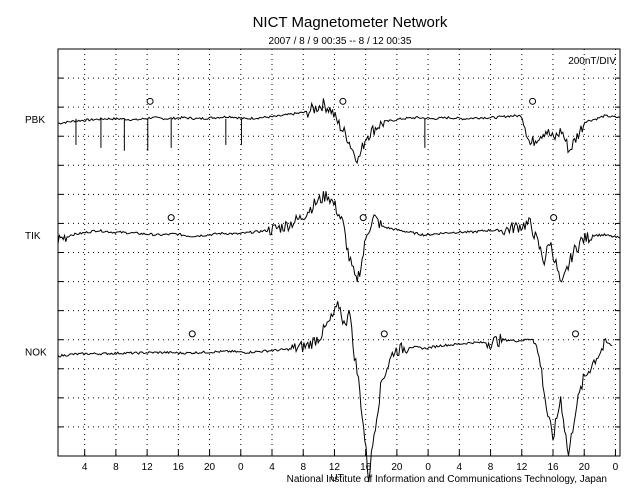 The height and width of the screenshot is (500, 640). I want to click on station-label-nok: NOK, so click(36, 352).